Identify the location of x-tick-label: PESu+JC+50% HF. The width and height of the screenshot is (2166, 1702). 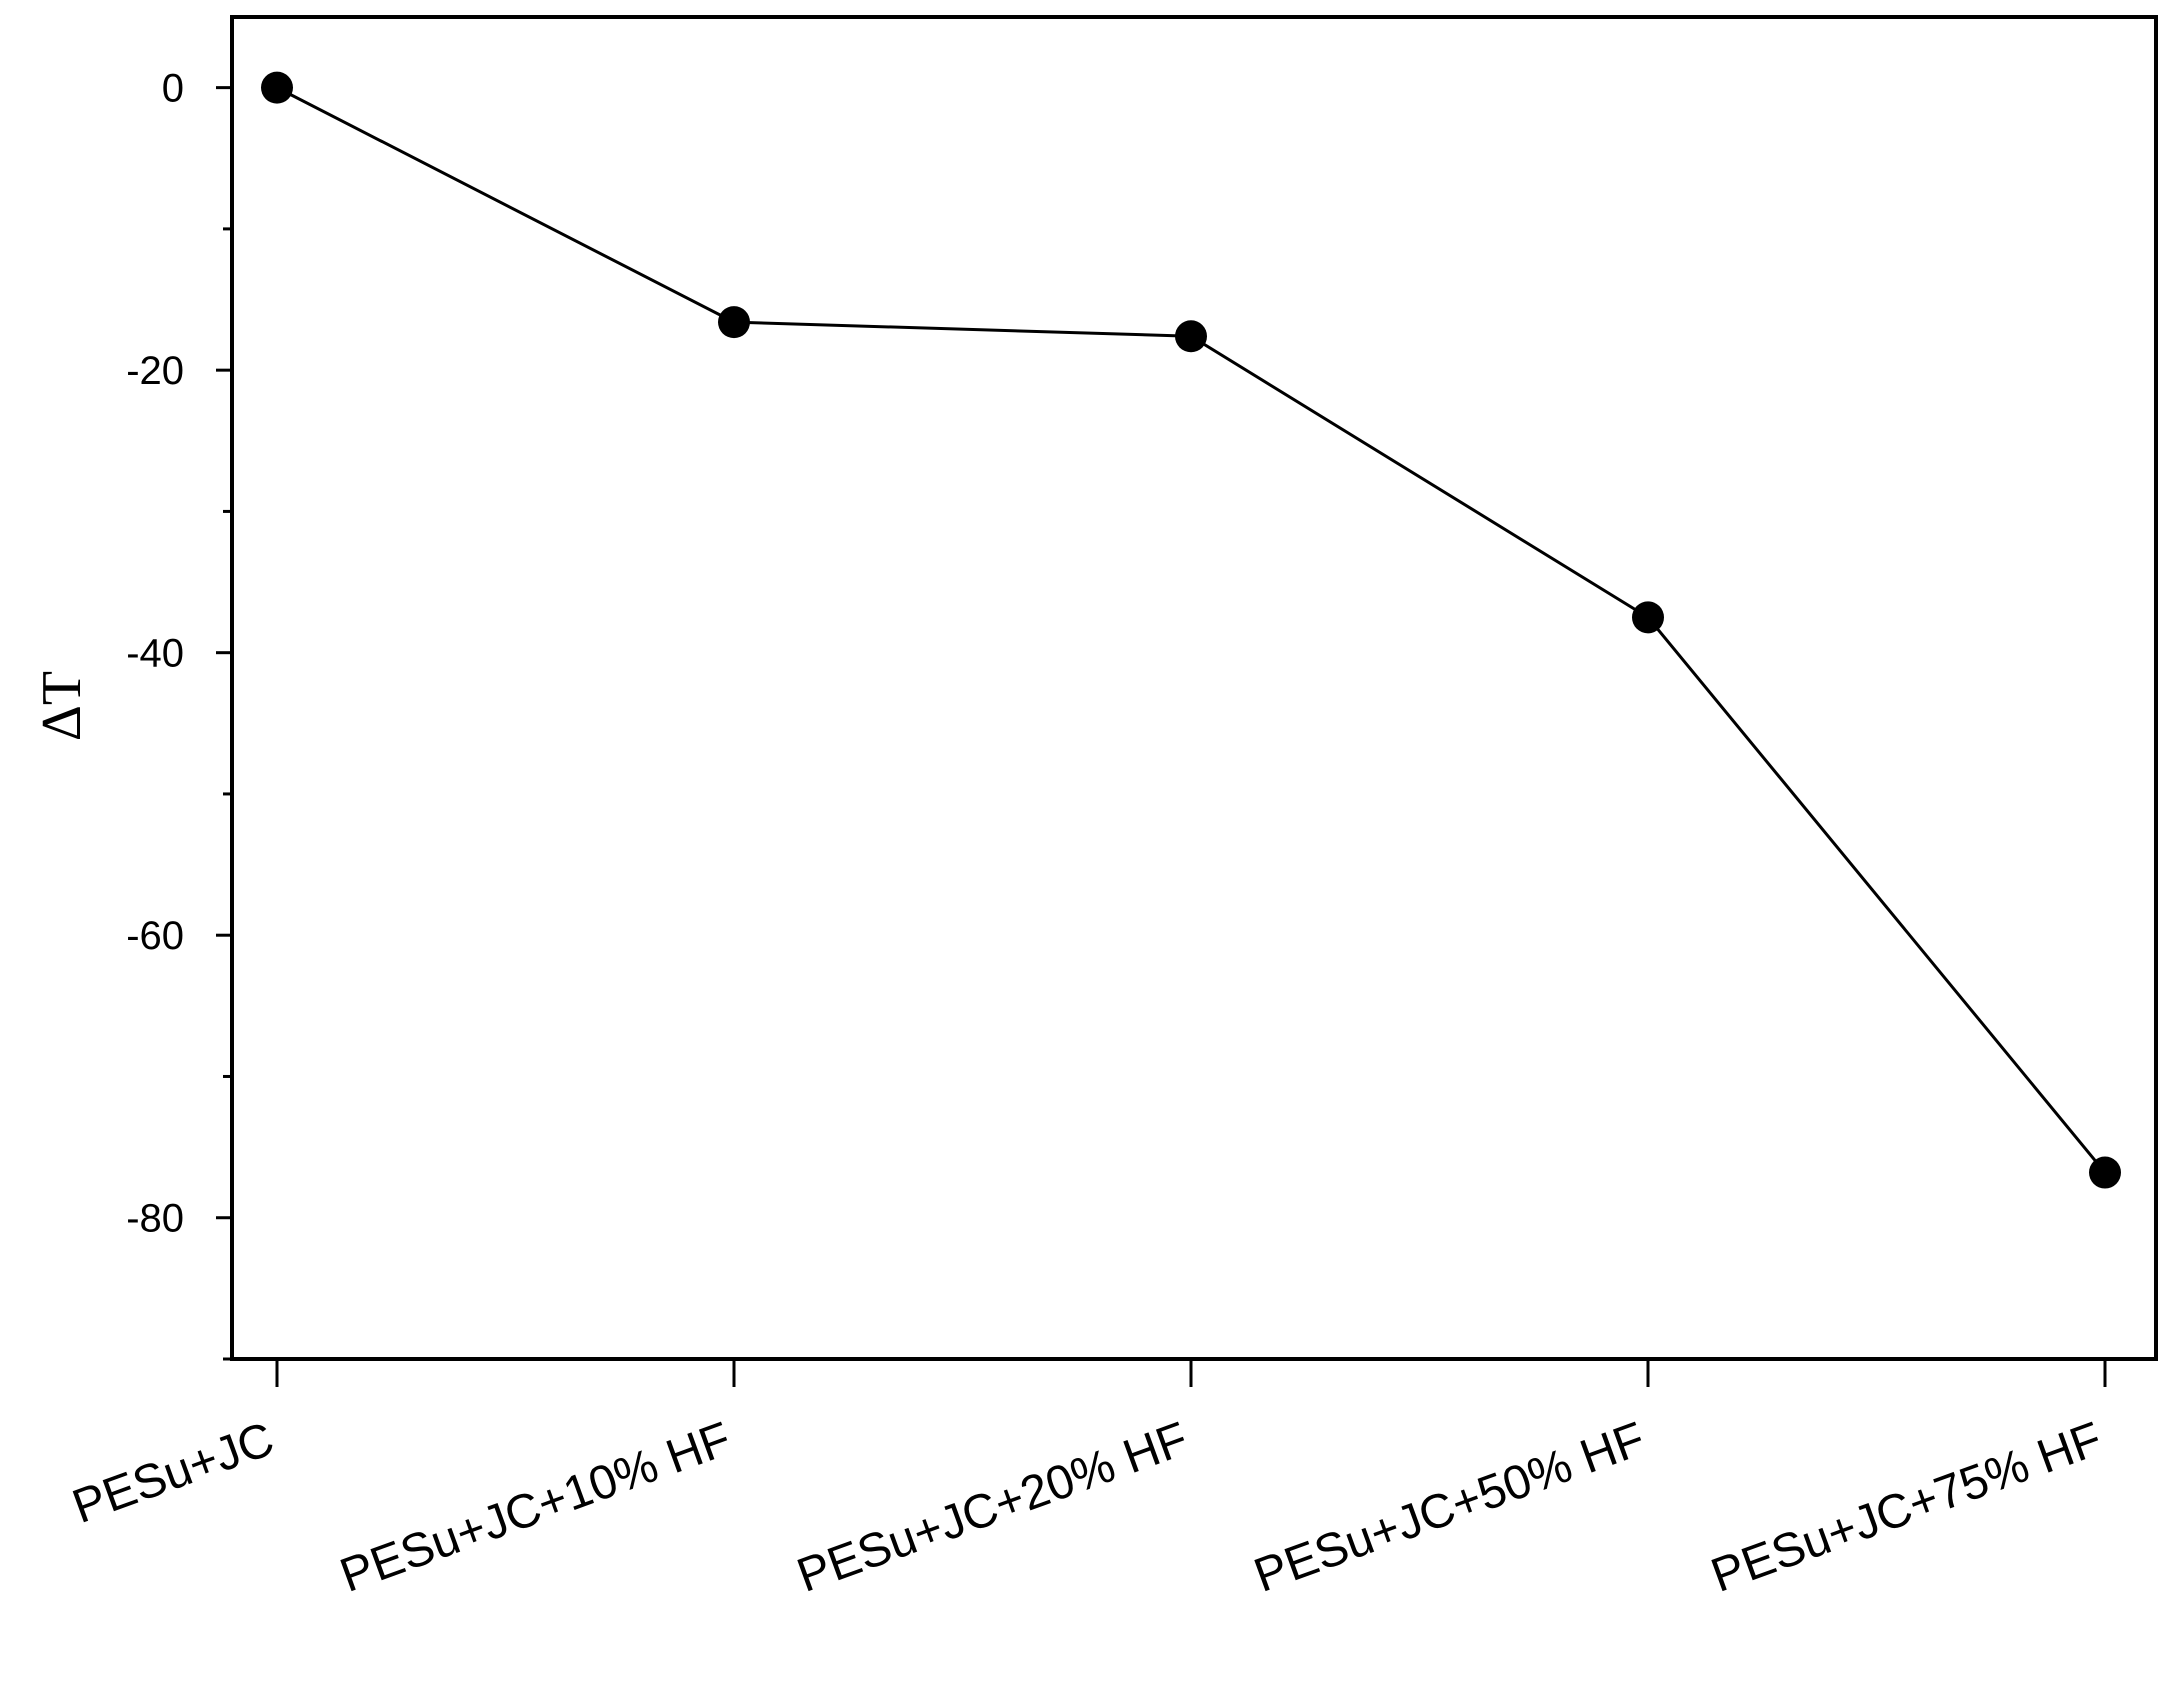
(1450, 1508).